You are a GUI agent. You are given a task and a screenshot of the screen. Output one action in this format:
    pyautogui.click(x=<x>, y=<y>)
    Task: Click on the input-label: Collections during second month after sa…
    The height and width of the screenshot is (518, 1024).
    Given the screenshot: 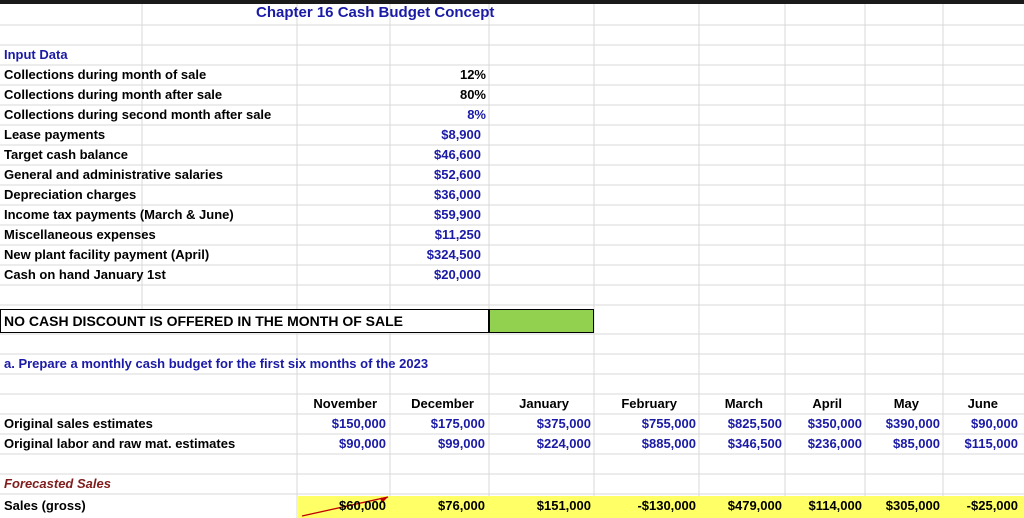 What is the action you would take?
    pyautogui.click(x=138, y=114)
    